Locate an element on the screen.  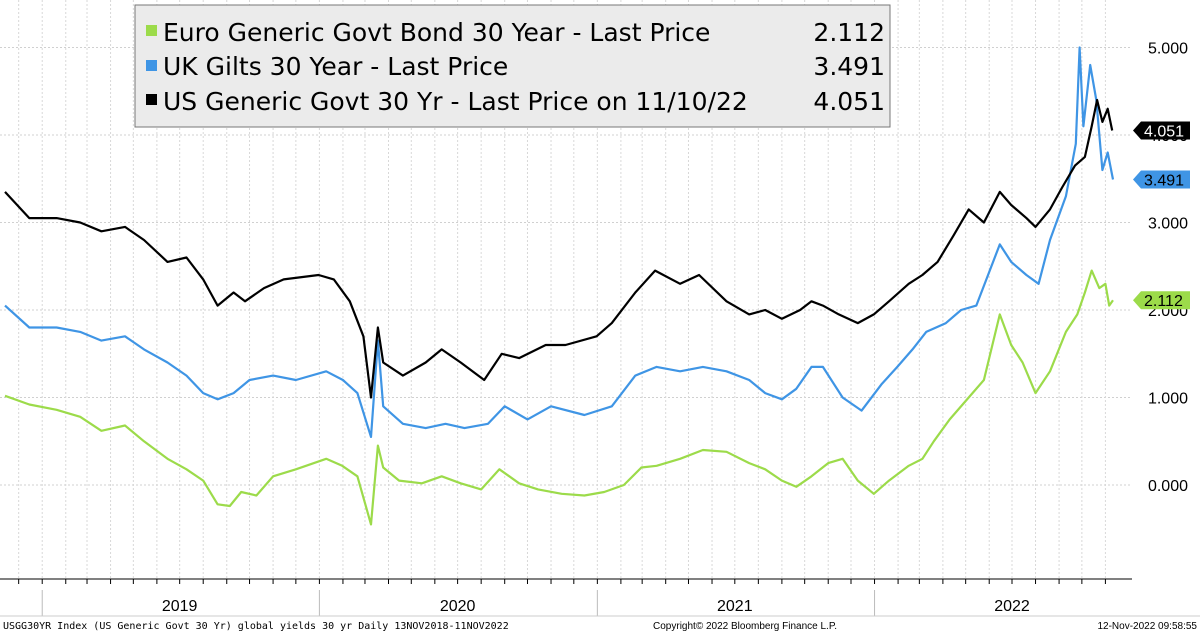
legend-swatch-us is located at coordinates (151, 99).